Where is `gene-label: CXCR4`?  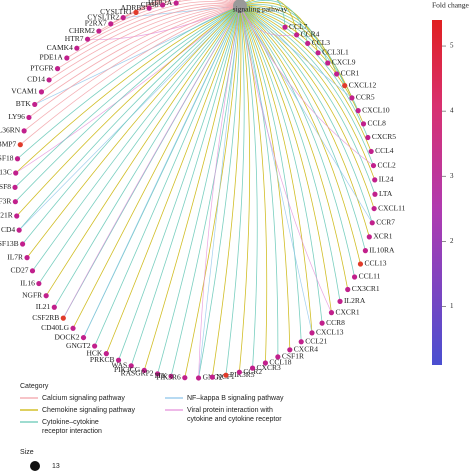 gene-label: CXCR4 is located at coordinates (306, 349).